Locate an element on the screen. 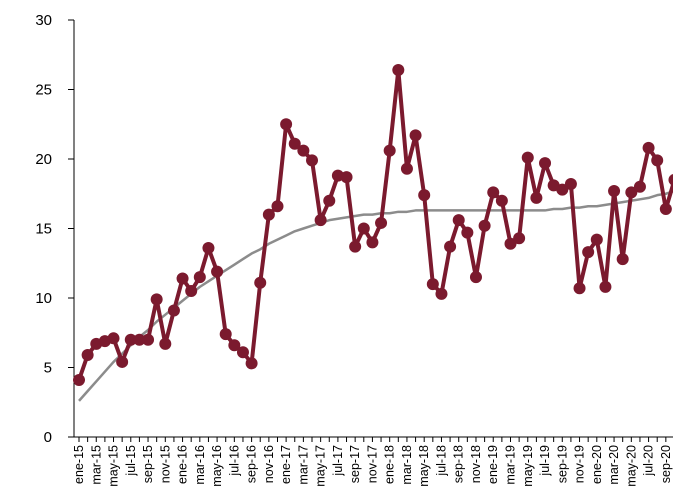  x-tick-label: sep-15 is located at coordinates (148, 464).